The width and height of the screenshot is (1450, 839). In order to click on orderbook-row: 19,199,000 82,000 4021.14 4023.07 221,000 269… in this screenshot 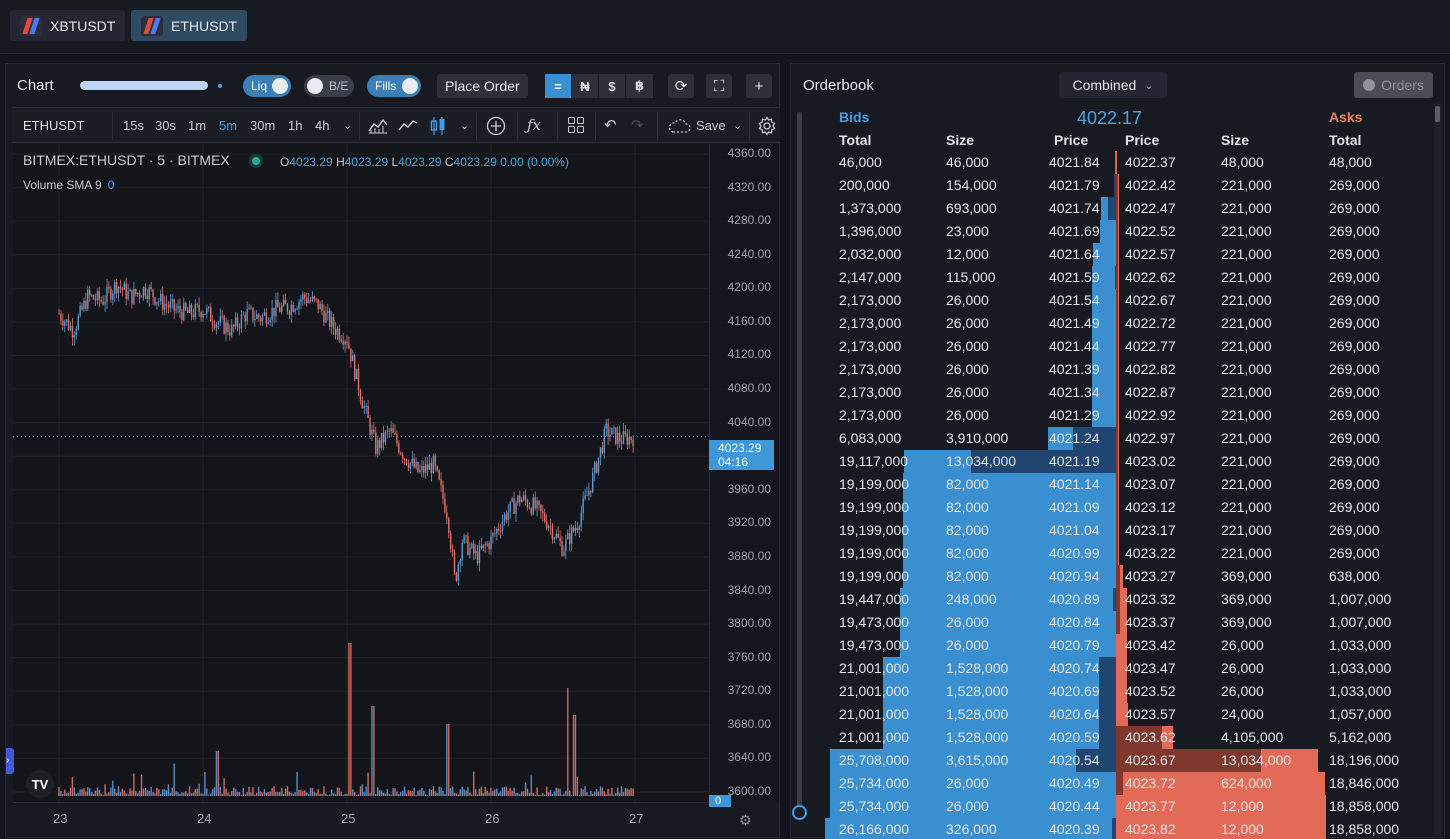, I will do `click(1111, 484)`.